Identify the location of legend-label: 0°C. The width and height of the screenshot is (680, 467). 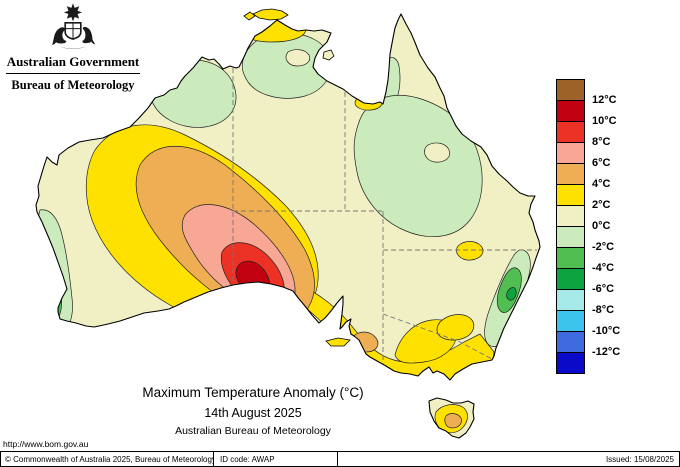
(601, 226).